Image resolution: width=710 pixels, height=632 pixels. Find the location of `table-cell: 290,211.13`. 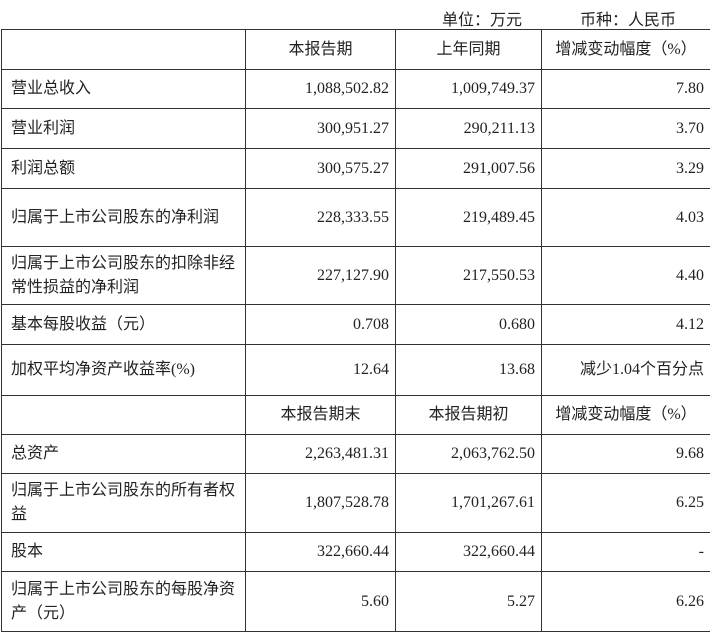

table-cell: 290,211.13 is located at coordinates (468, 128).